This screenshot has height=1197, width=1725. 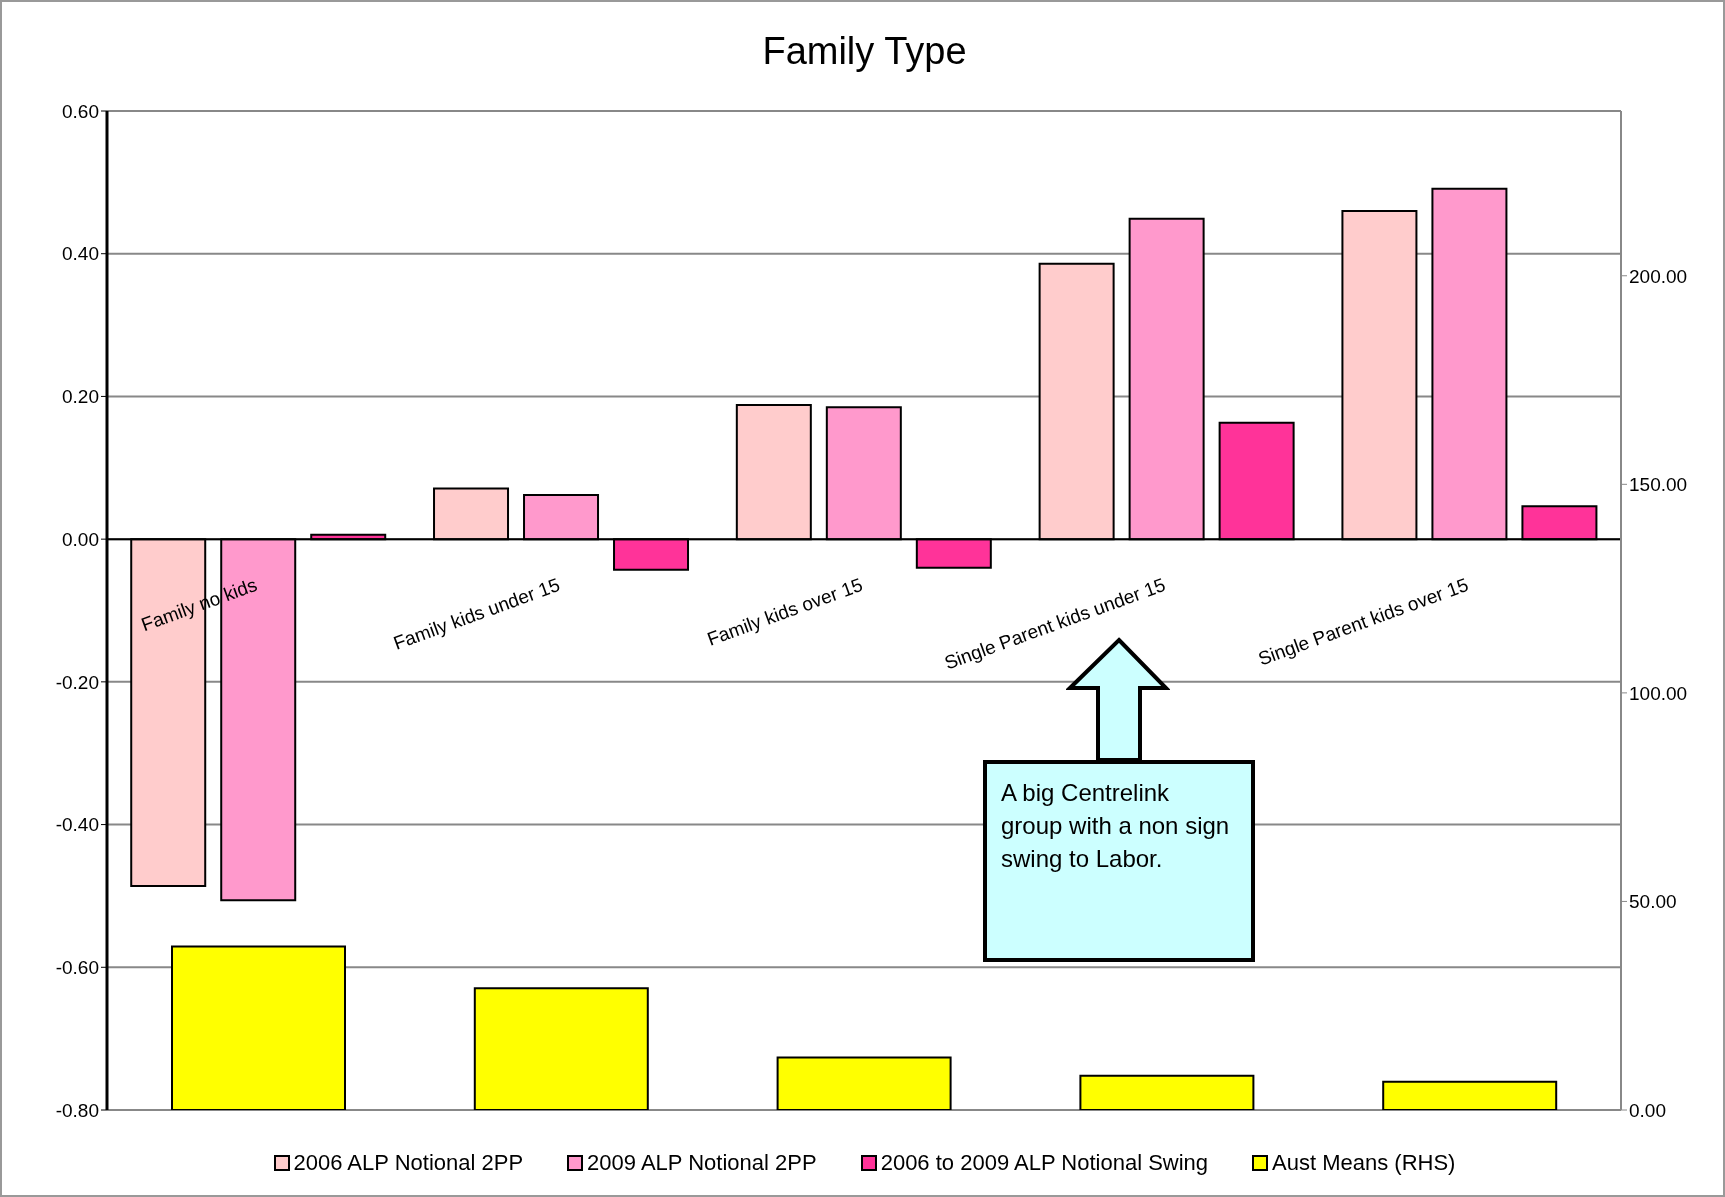 What do you see at coordinates (1647, 1110) in the screenshot?
I see `y2-tick-label: 0.00` at bounding box center [1647, 1110].